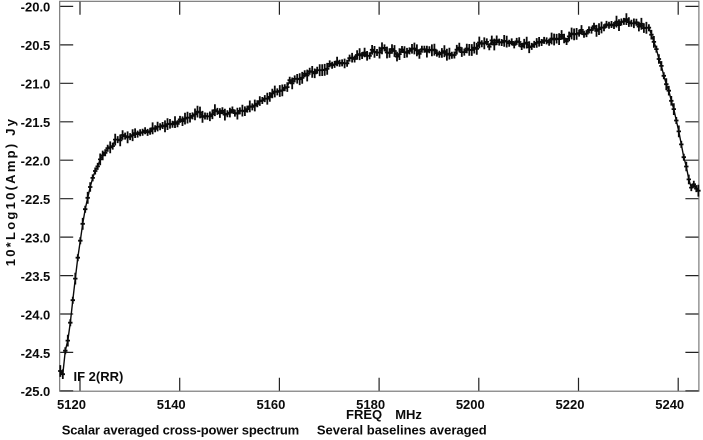 This screenshot has width=703, height=440. What do you see at coordinates (36, 276) in the screenshot?
I see `svg-text: -23.5` at bounding box center [36, 276].